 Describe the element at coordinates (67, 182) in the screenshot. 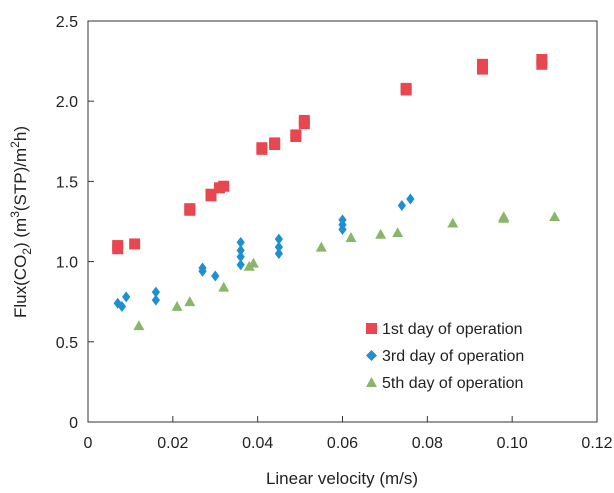

I see `y-tick-label: 1.5` at that location.